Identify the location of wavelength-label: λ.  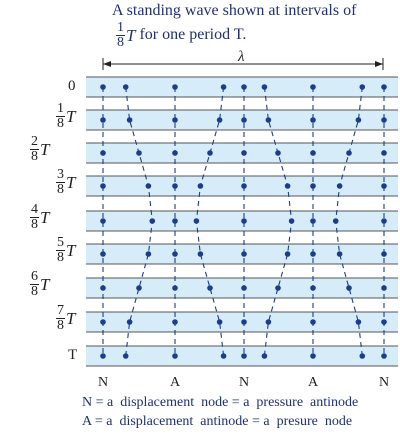
(241, 57).